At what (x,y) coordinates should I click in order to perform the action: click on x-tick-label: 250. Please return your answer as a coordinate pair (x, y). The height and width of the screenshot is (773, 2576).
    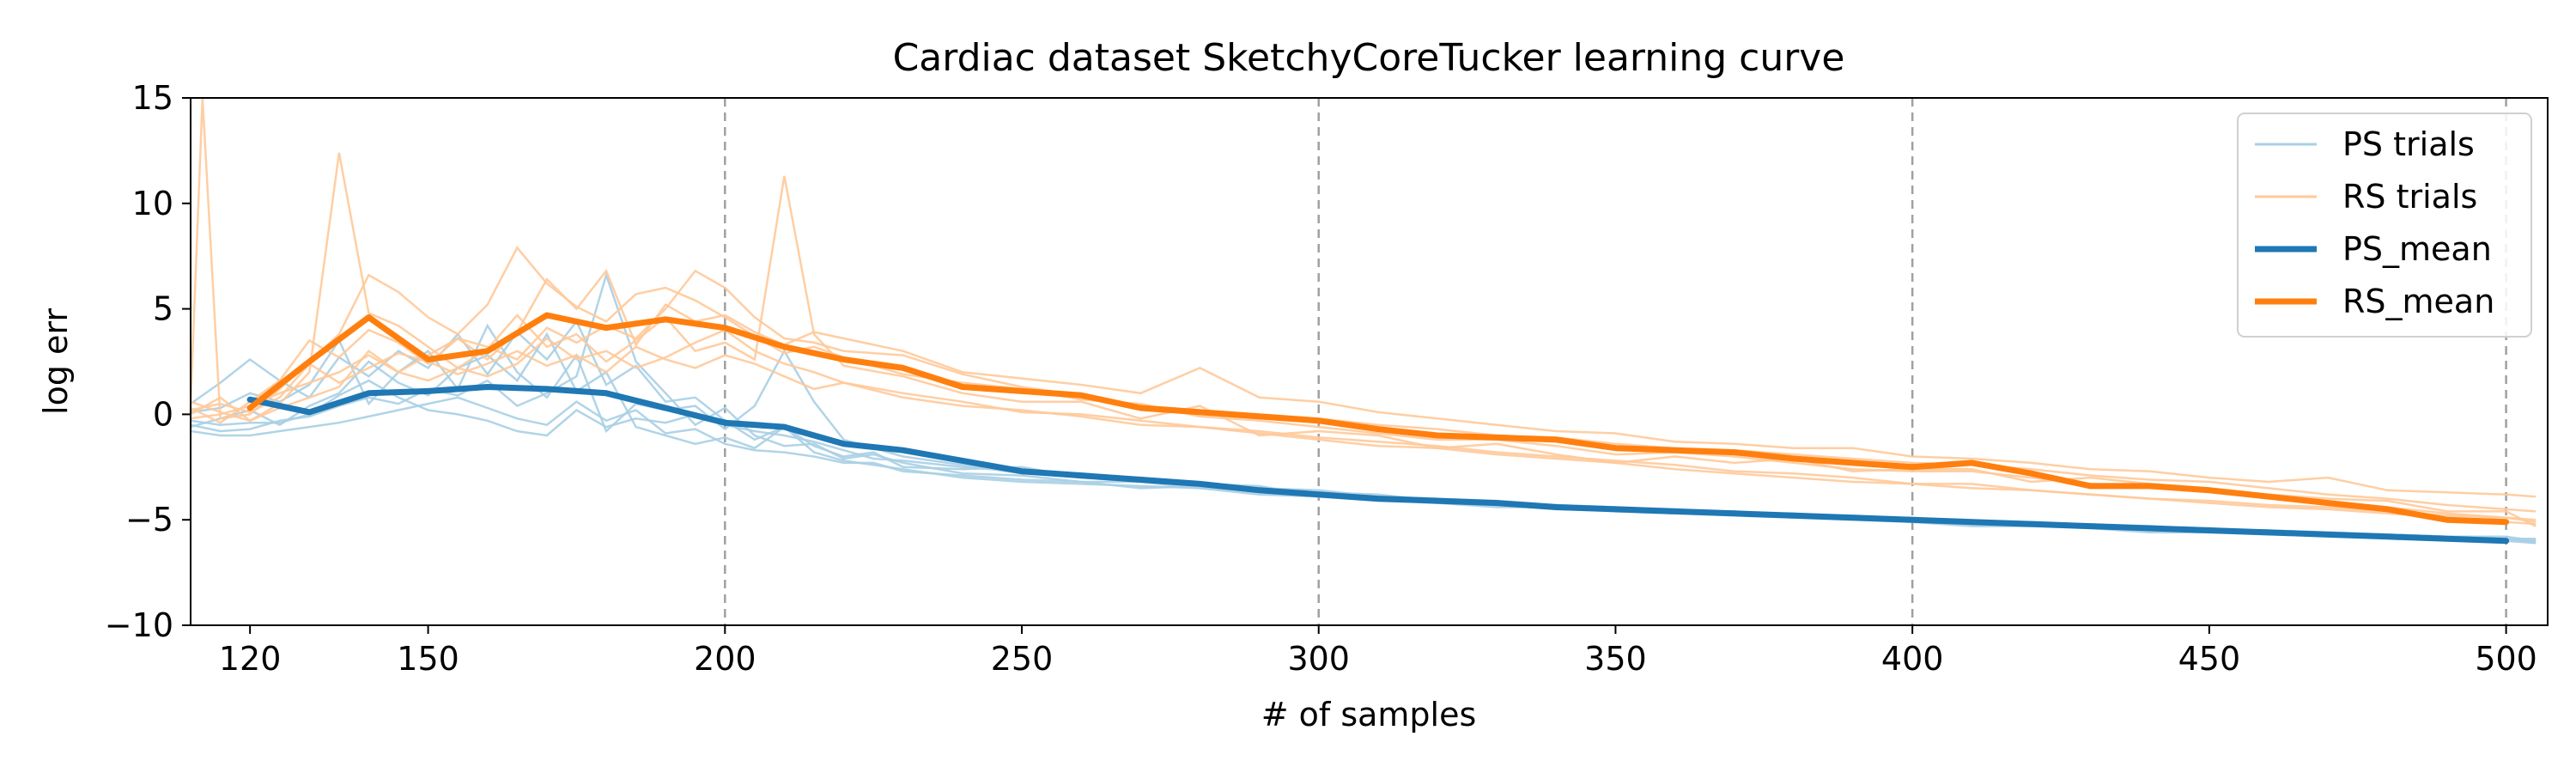
    Looking at the image, I should click on (1023, 659).